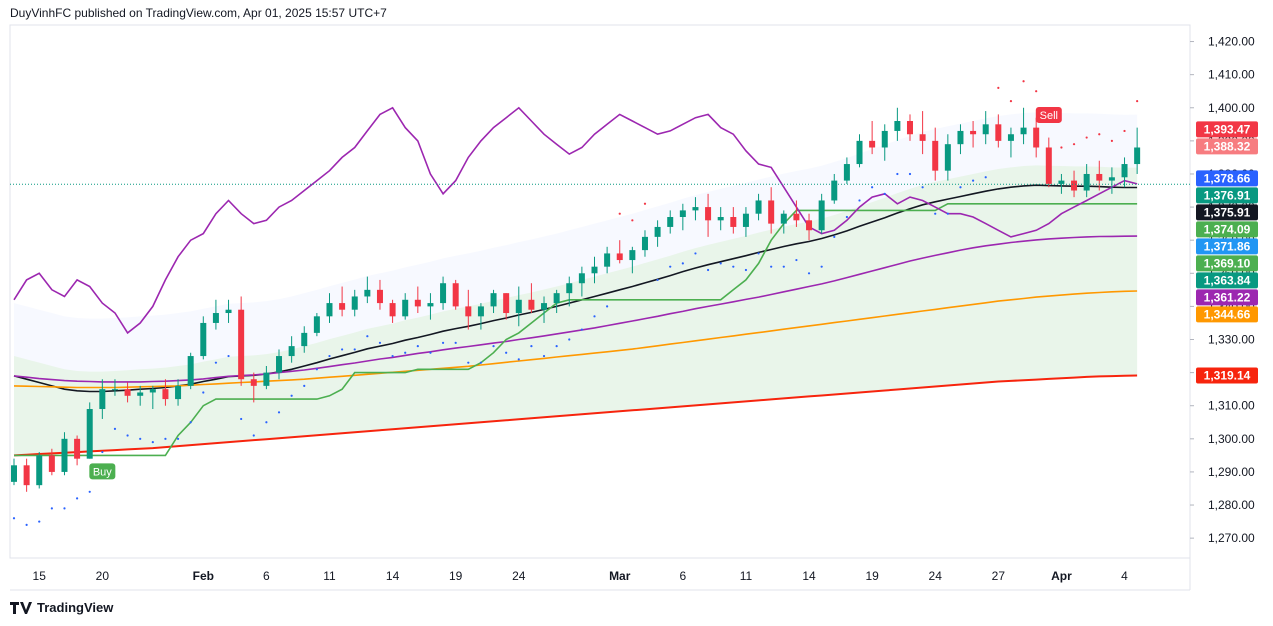 The image size is (1273, 626). What do you see at coordinates (228, 41) in the screenshot?
I see `high-label: H` at bounding box center [228, 41].